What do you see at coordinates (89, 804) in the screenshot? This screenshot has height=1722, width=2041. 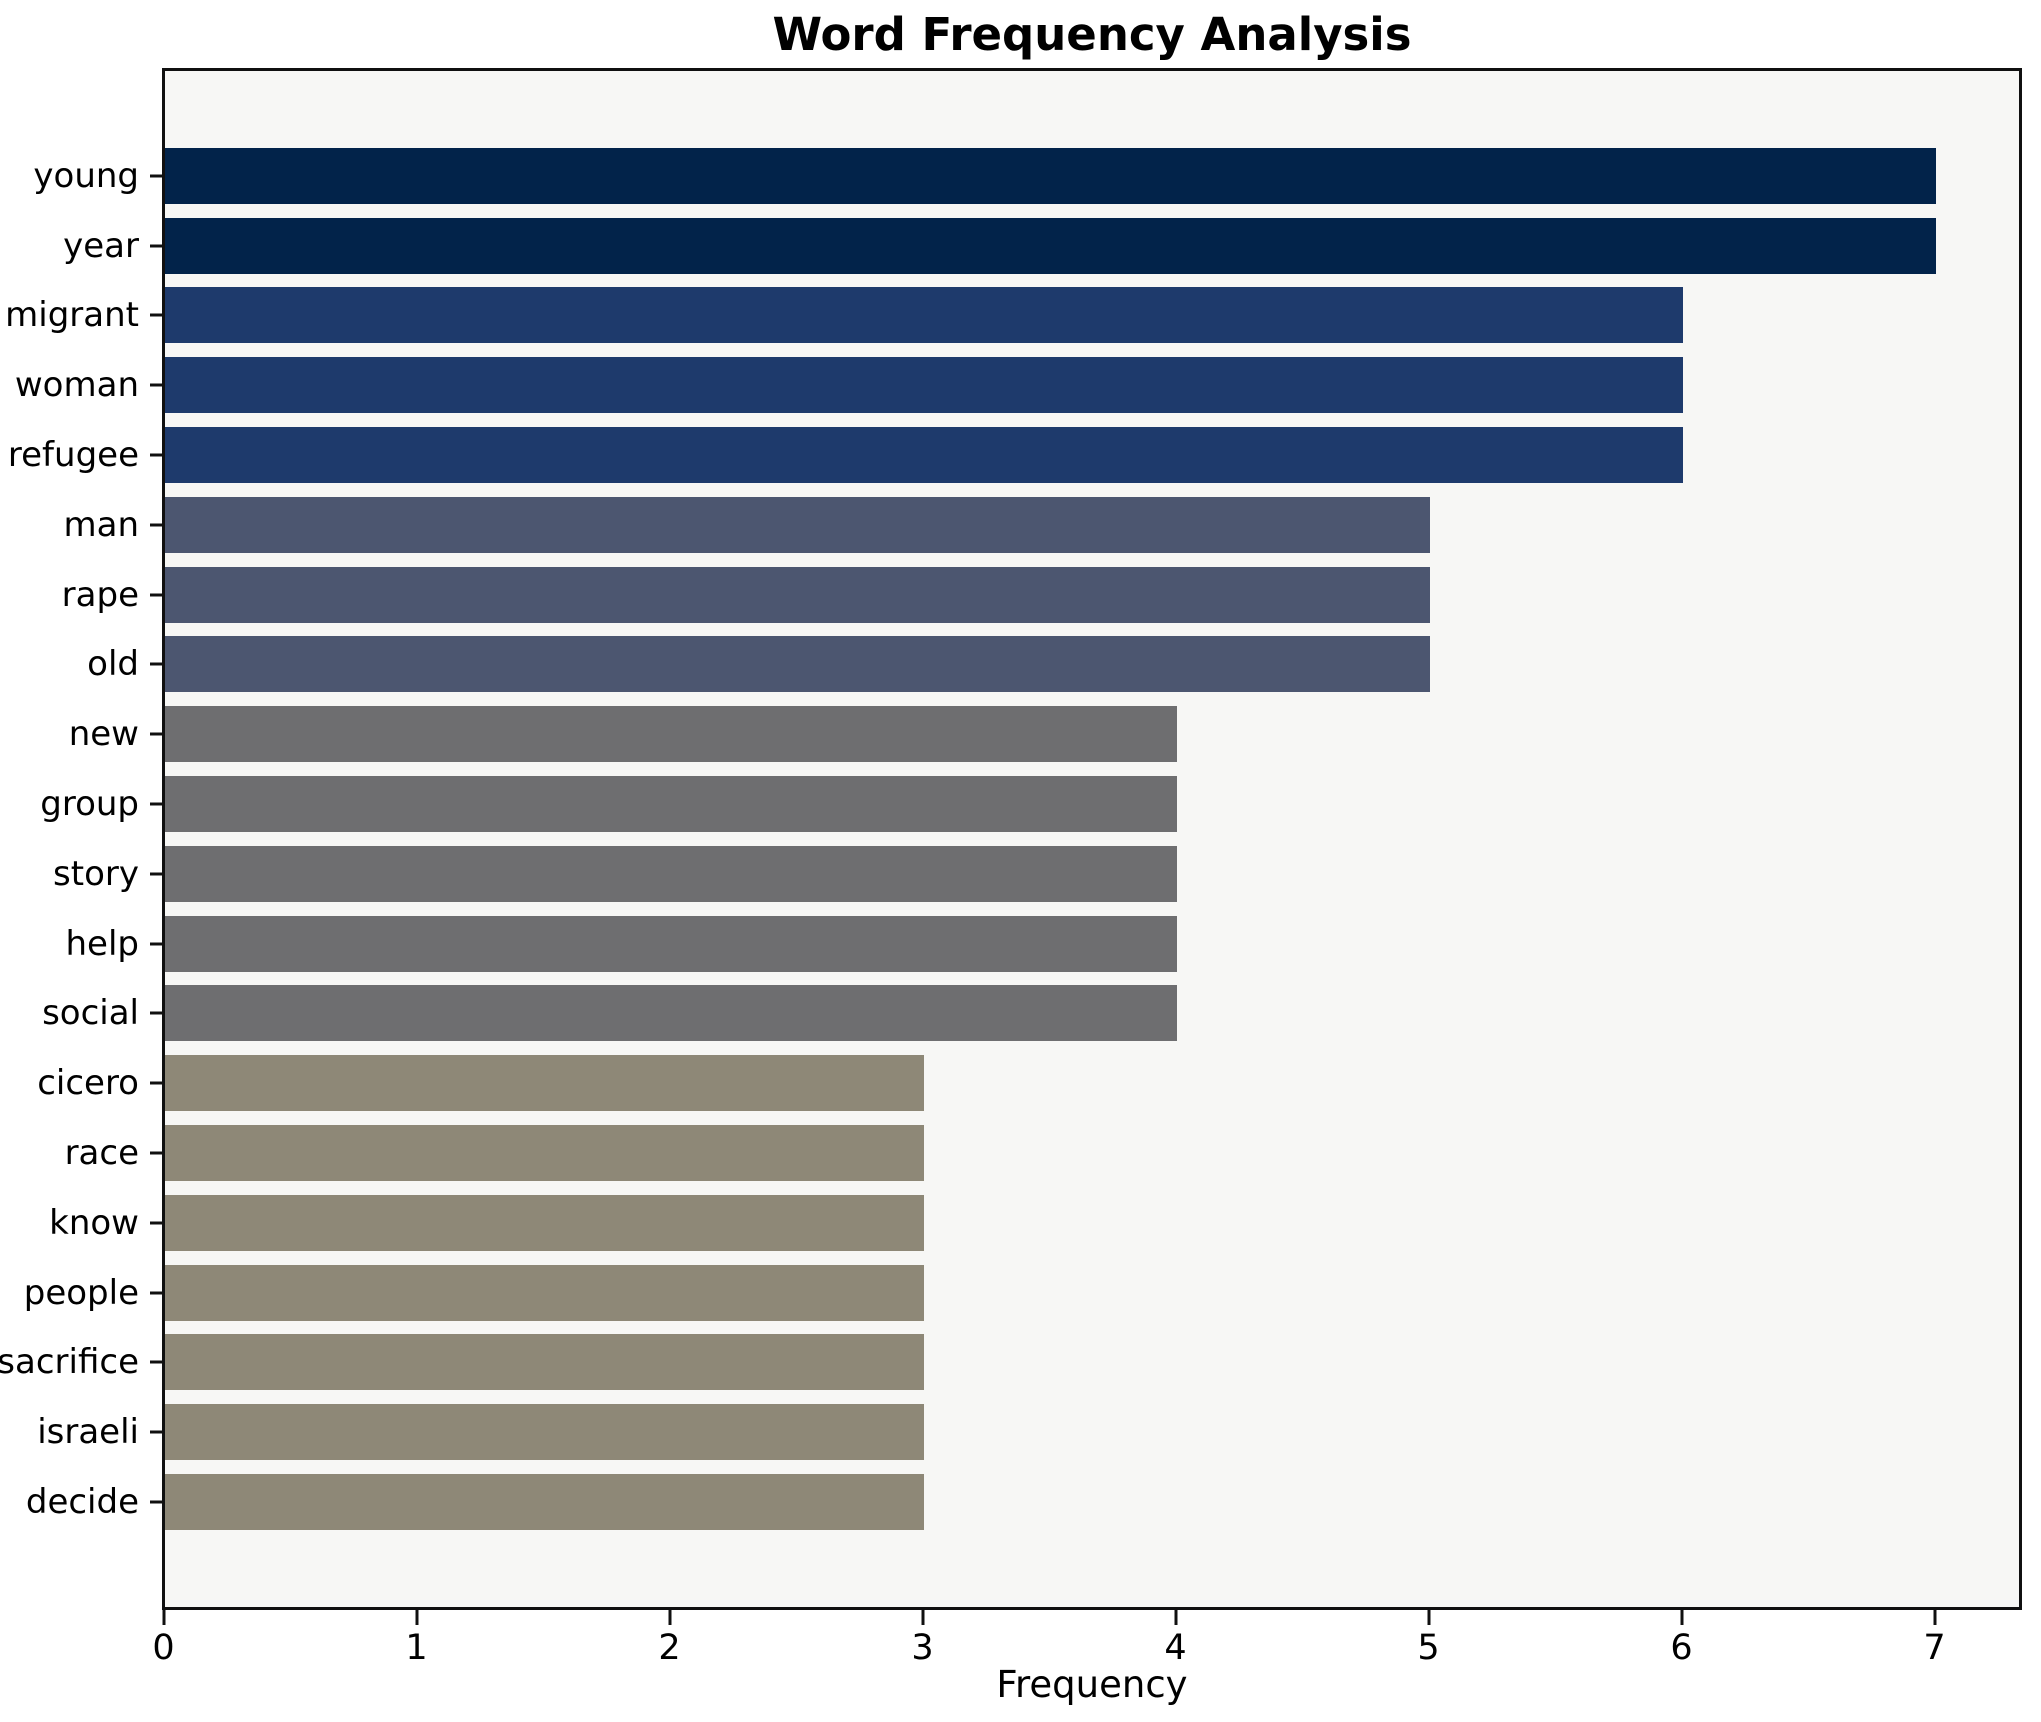 I see `y-tick-label: group` at bounding box center [89, 804].